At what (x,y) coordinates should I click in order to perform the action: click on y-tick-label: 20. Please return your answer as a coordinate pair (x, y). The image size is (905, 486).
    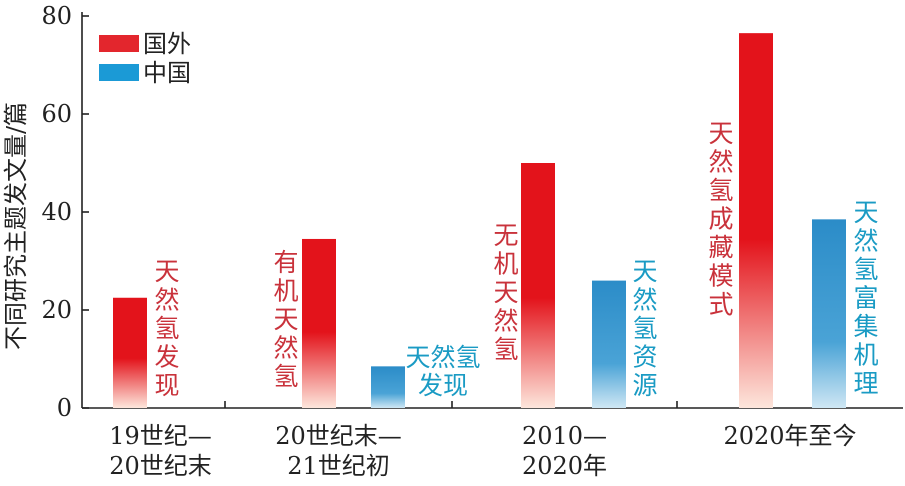
    Looking at the image, I should click on (56, 310).